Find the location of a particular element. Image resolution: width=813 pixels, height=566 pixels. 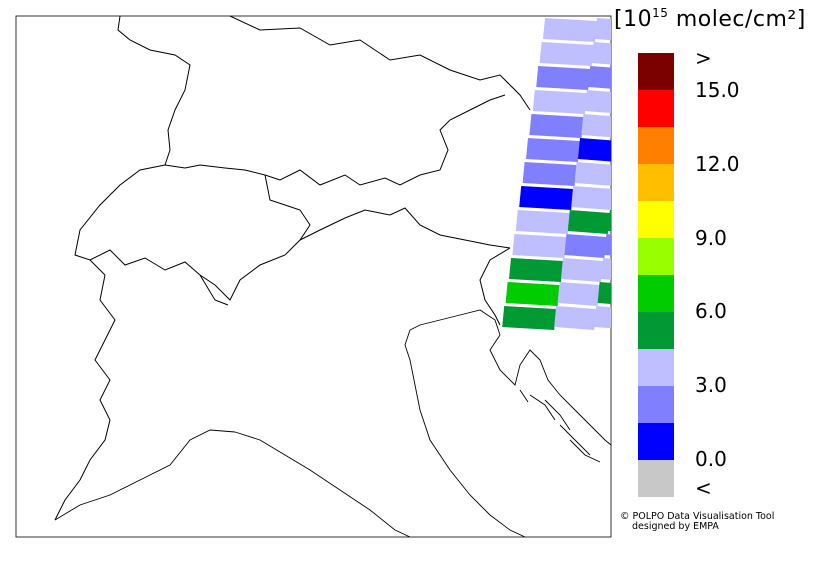

credit-line-2: designed by EMPA is located at coordinates (675, 526).